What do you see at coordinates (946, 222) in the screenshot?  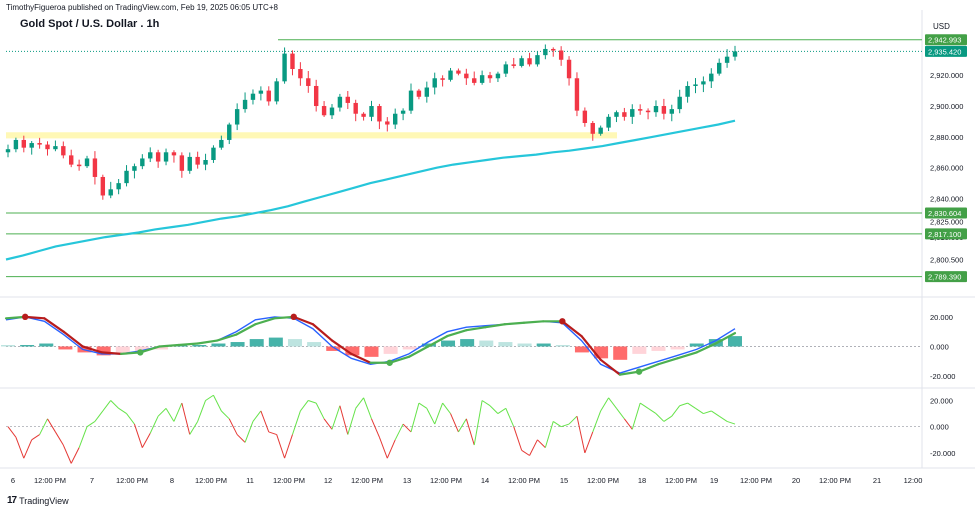 I see `price-axis-tick: 2,825.000` at bounding box center [946, 222].